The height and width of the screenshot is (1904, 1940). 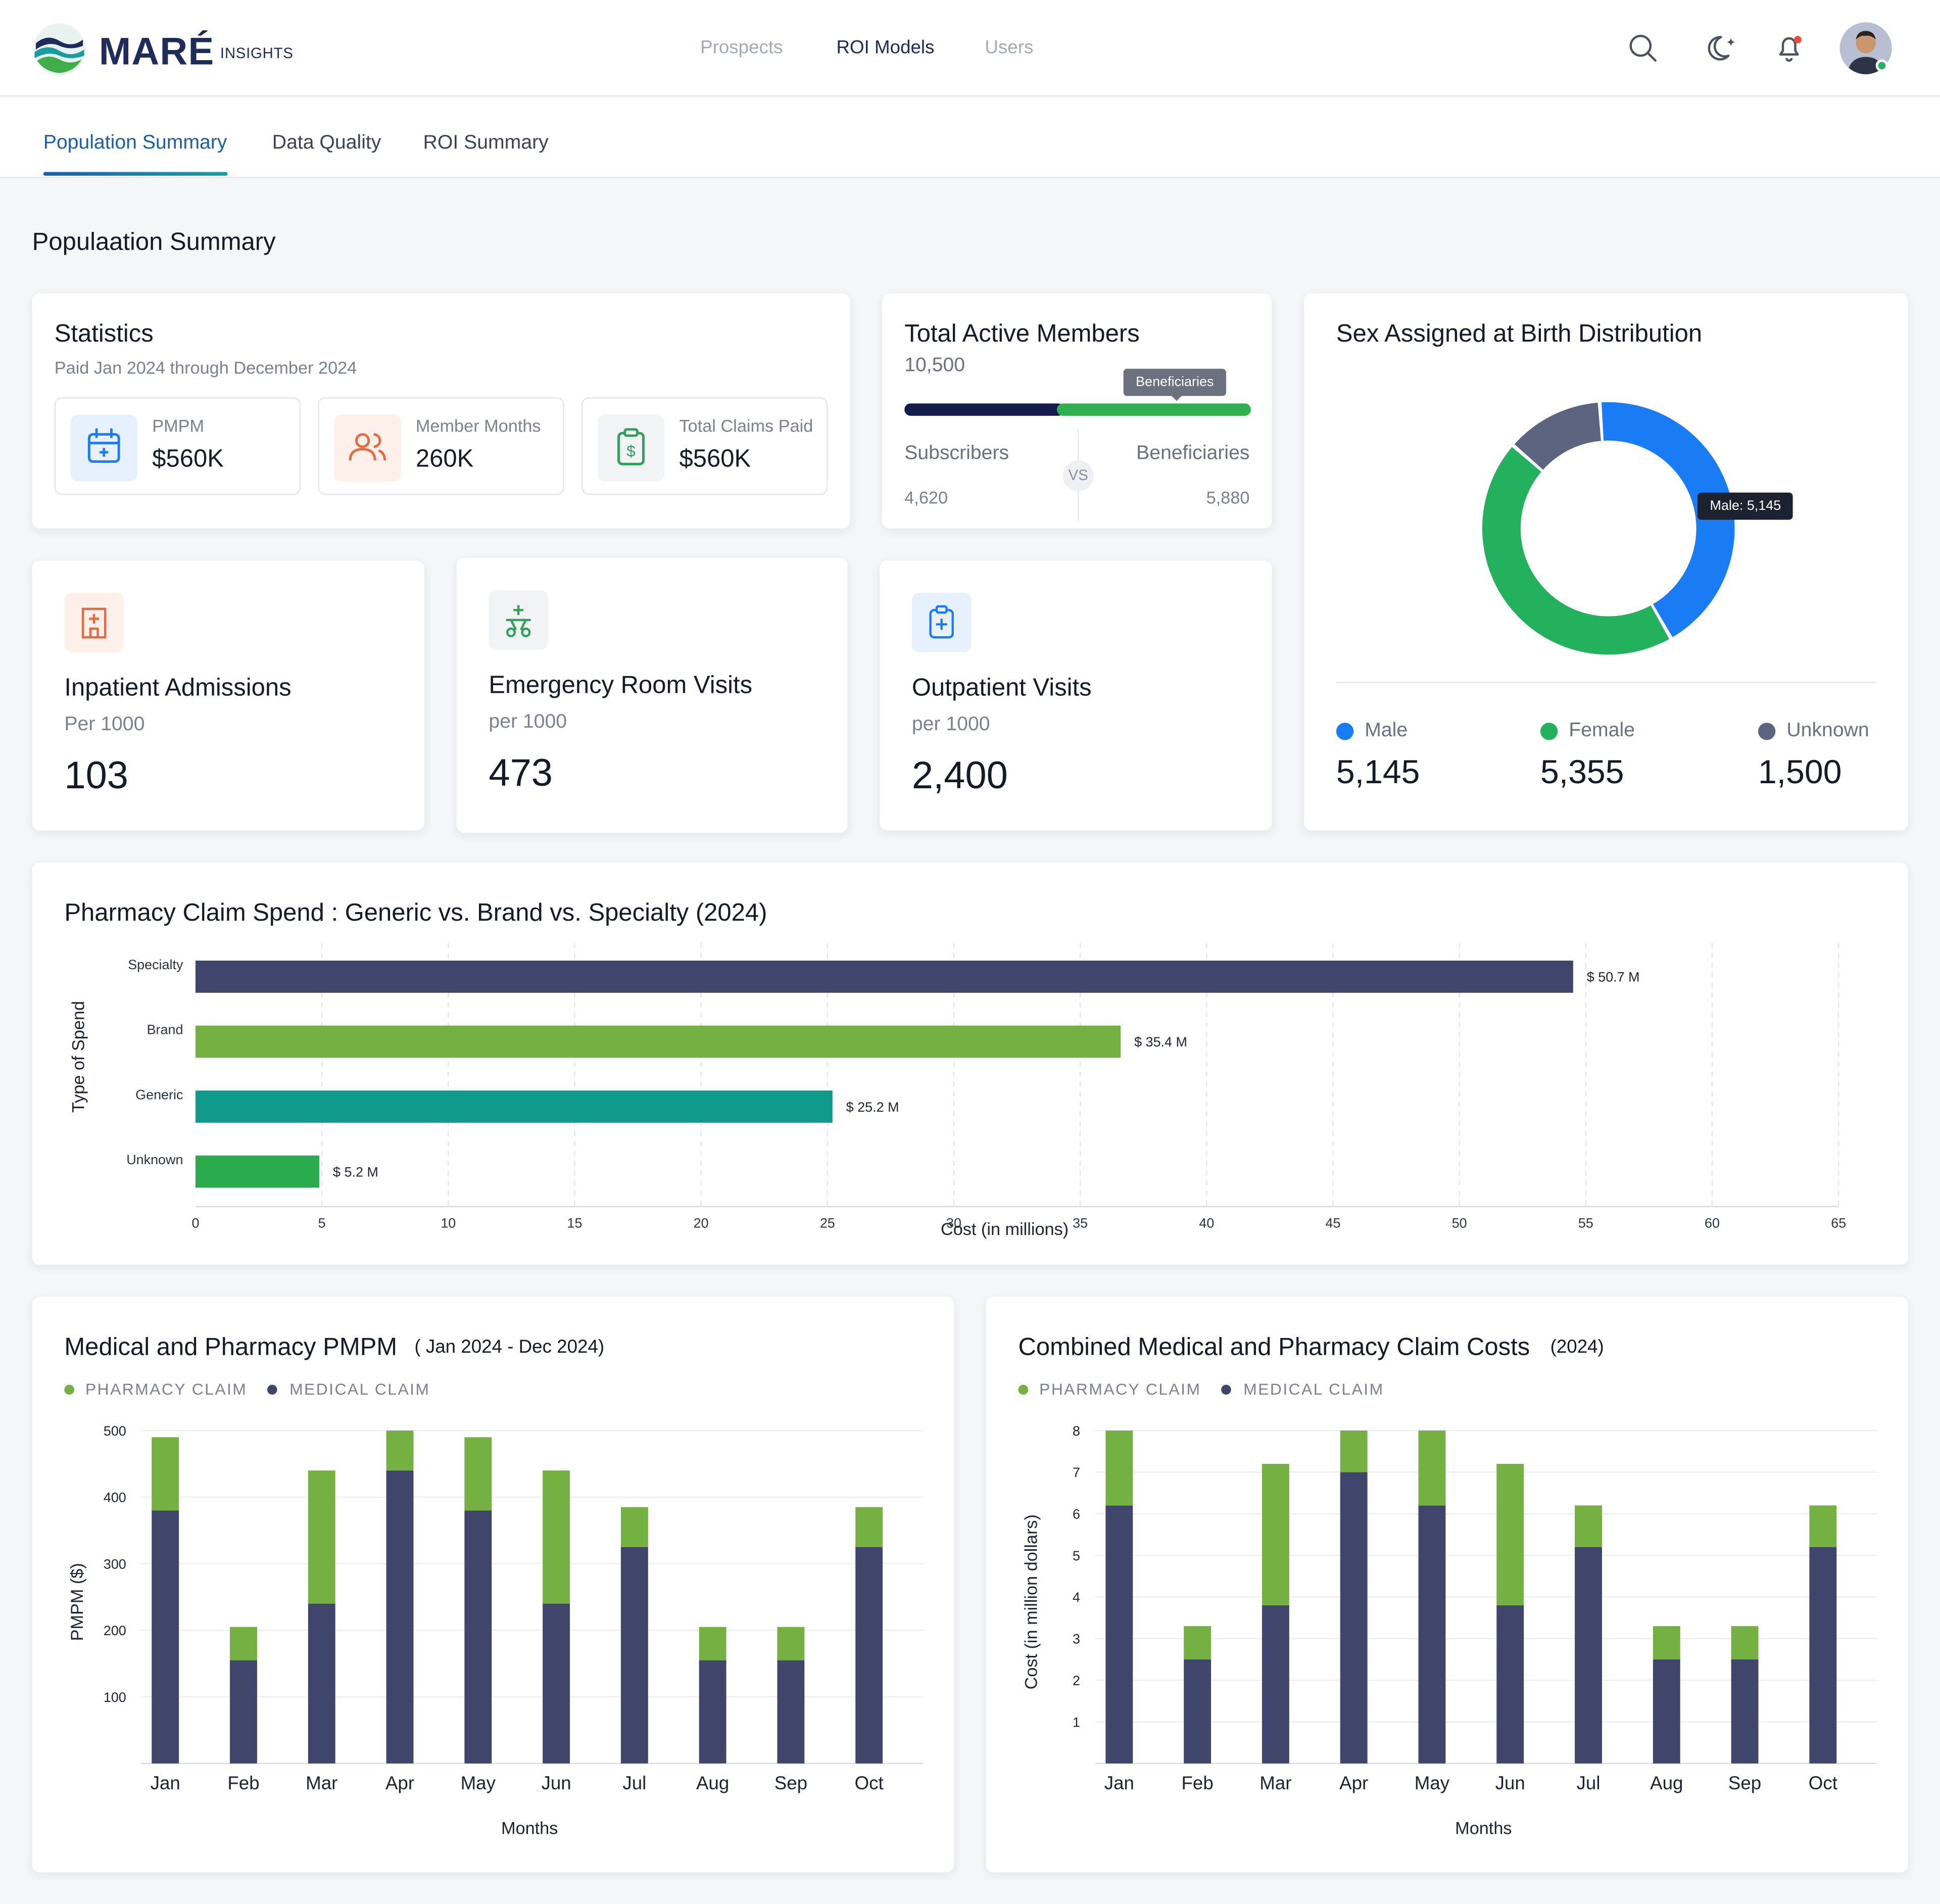 I want to click on stat-value: $560K, so click(x=715, y=459).